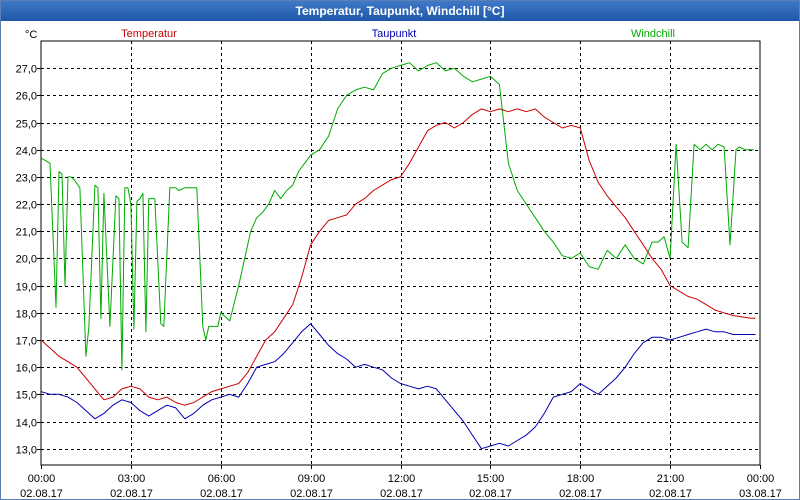  Describe the element at coordinates (222, 479) in the screenshot. I see `x-tick-time: 06:00` at that location.